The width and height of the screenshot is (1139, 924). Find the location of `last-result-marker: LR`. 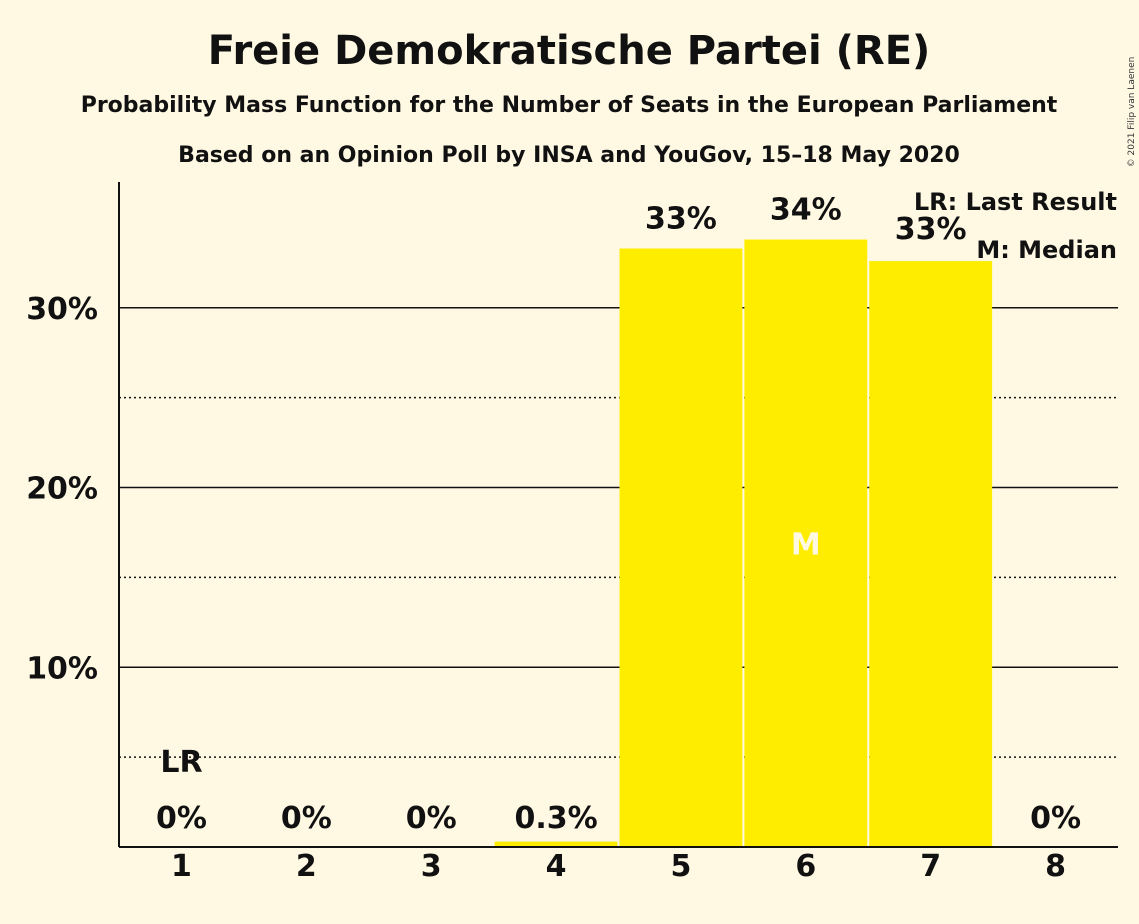

last-result-marker: LR is located at coordinates (181, 762).